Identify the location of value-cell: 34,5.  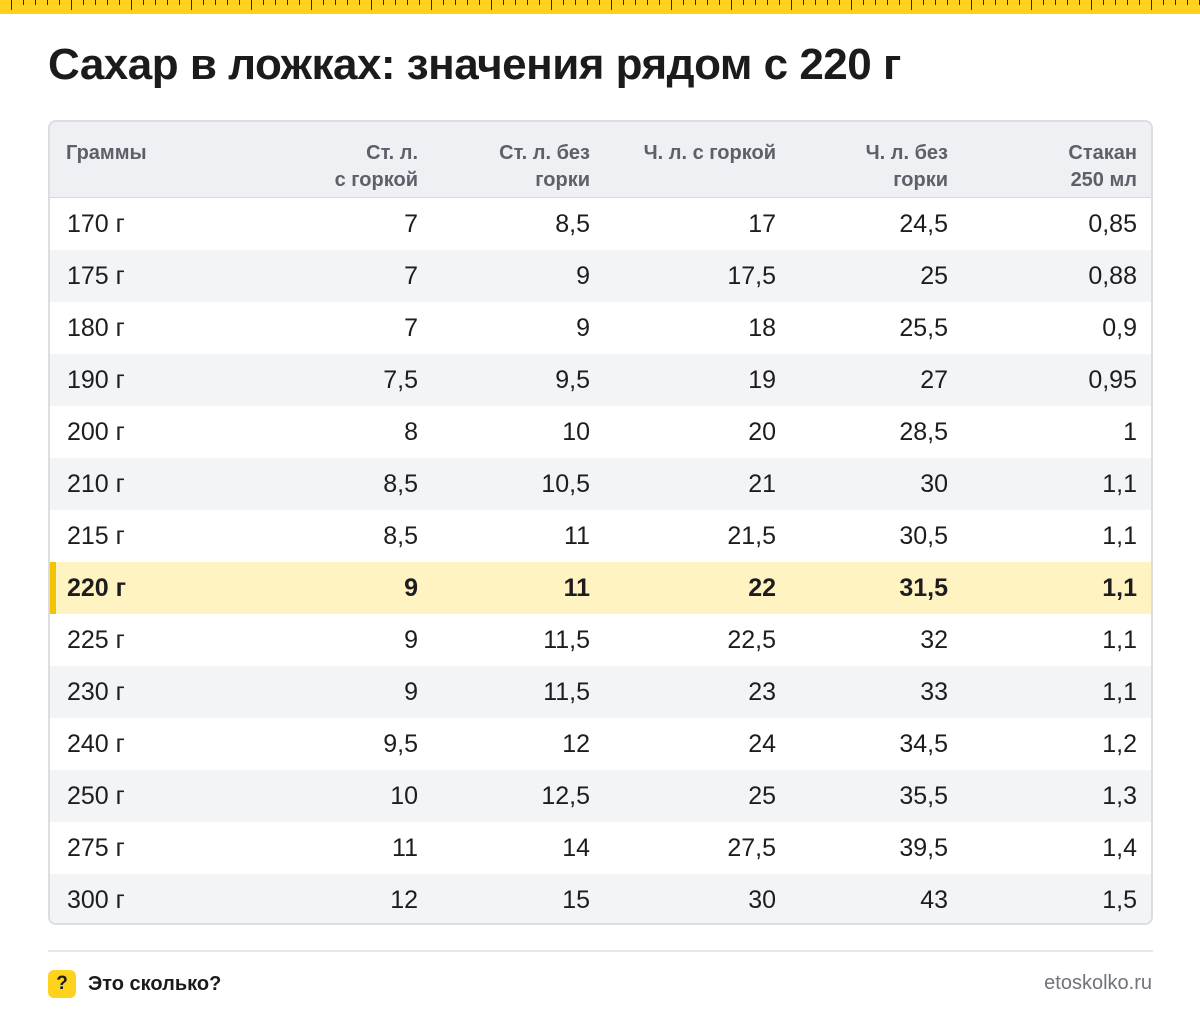
(923, 744).